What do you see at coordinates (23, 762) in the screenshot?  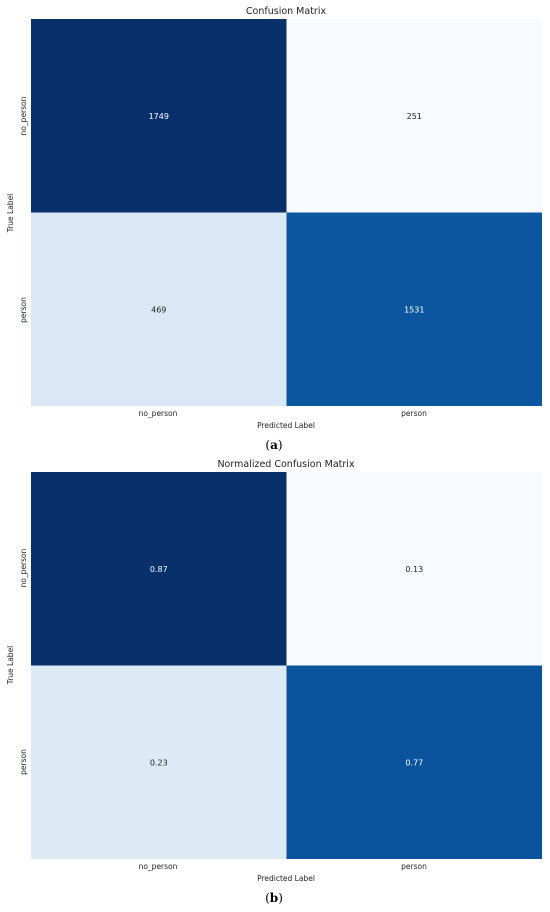 I see `chart-b-ytick-1: person` at bounding box center [23, 762].